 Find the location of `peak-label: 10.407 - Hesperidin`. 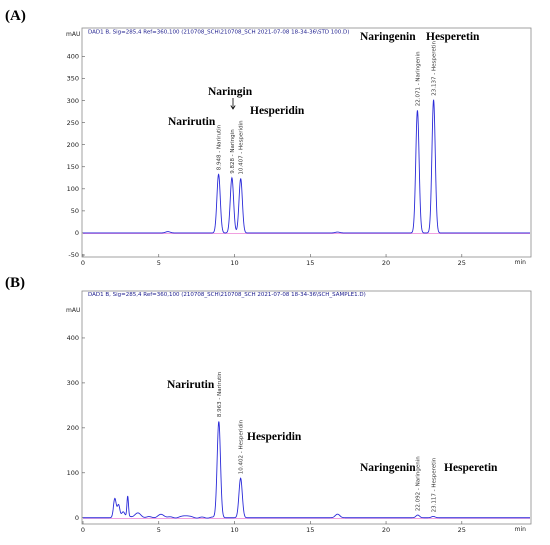

peak-label: 10.407 - Hesperidin is located at coordinates (242, 147).